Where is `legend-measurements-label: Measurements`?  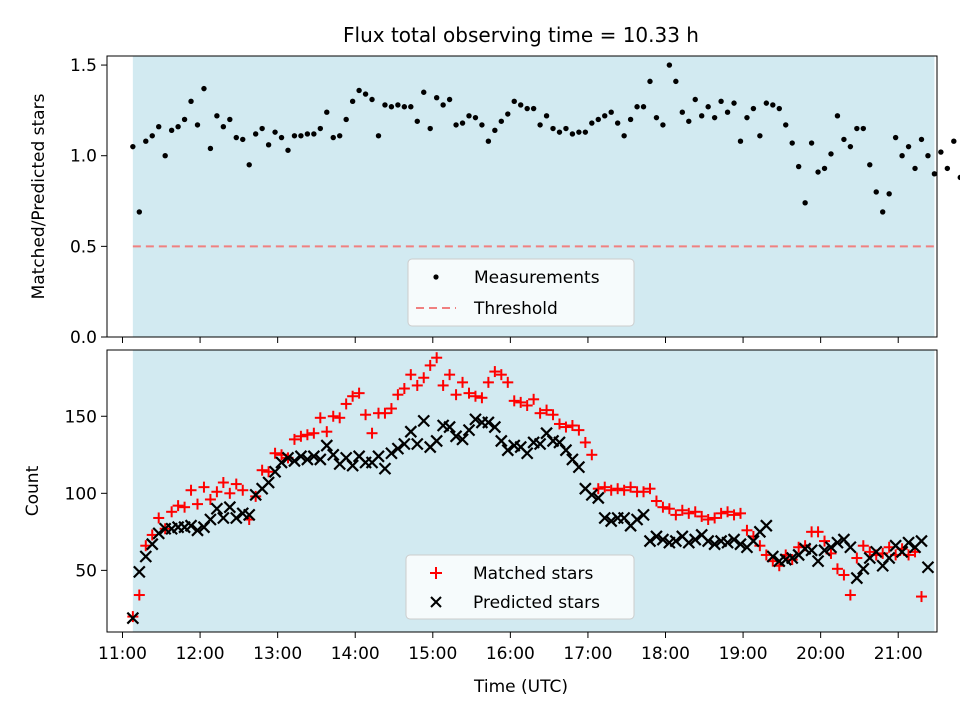 legend-measurements-label: Measurements is located at coordinates (537, 278).